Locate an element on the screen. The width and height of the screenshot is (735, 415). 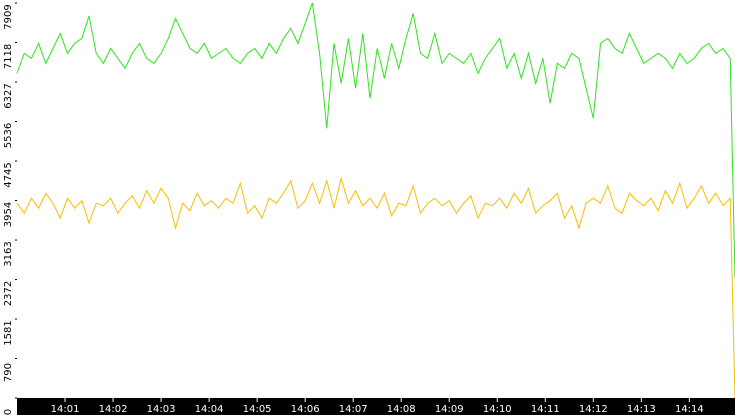
y-tick-label: 7909 is located at coordinates (8, 16).